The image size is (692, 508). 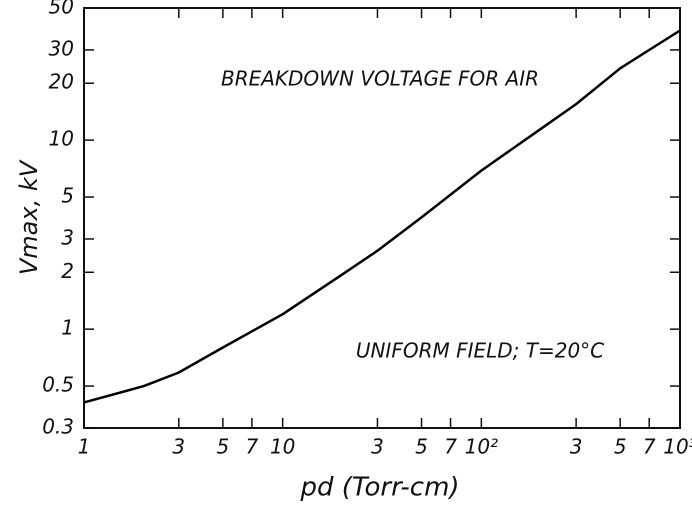 What do you see at coordinates (61, 139) in the screenshot?
I see `y-tick-label: 10` at bounding box center [61, 139].